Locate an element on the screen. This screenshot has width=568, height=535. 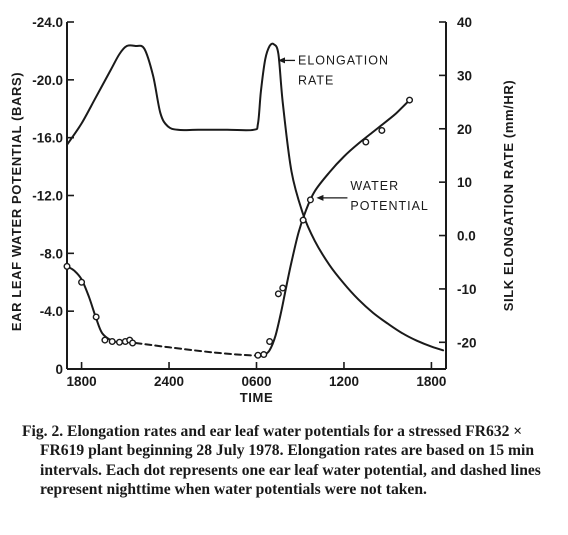
x-tick-label: 2400 is located at coordinates (169, 381).